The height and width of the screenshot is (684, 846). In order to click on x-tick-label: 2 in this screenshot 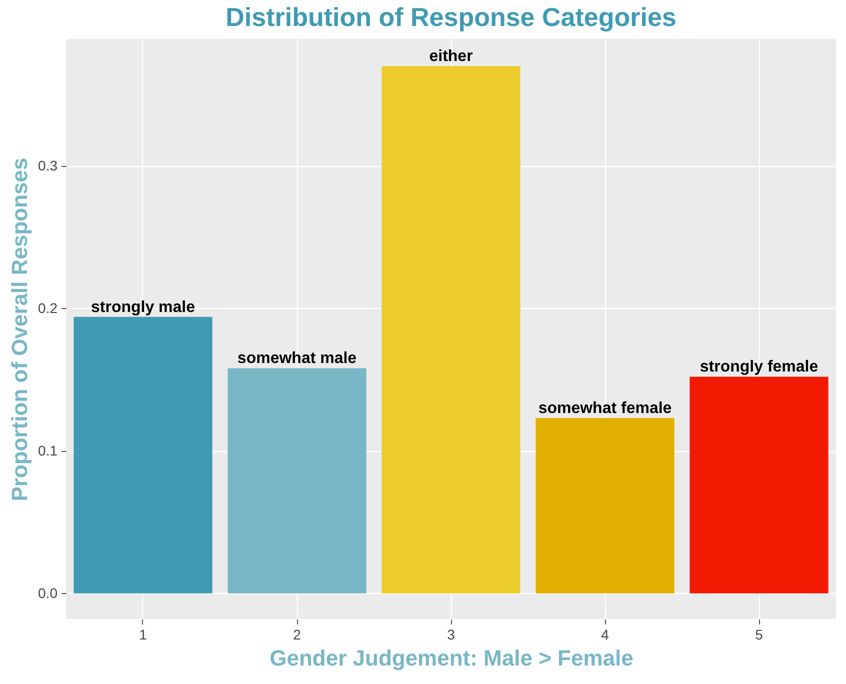, I will do `click(297, 634)`.